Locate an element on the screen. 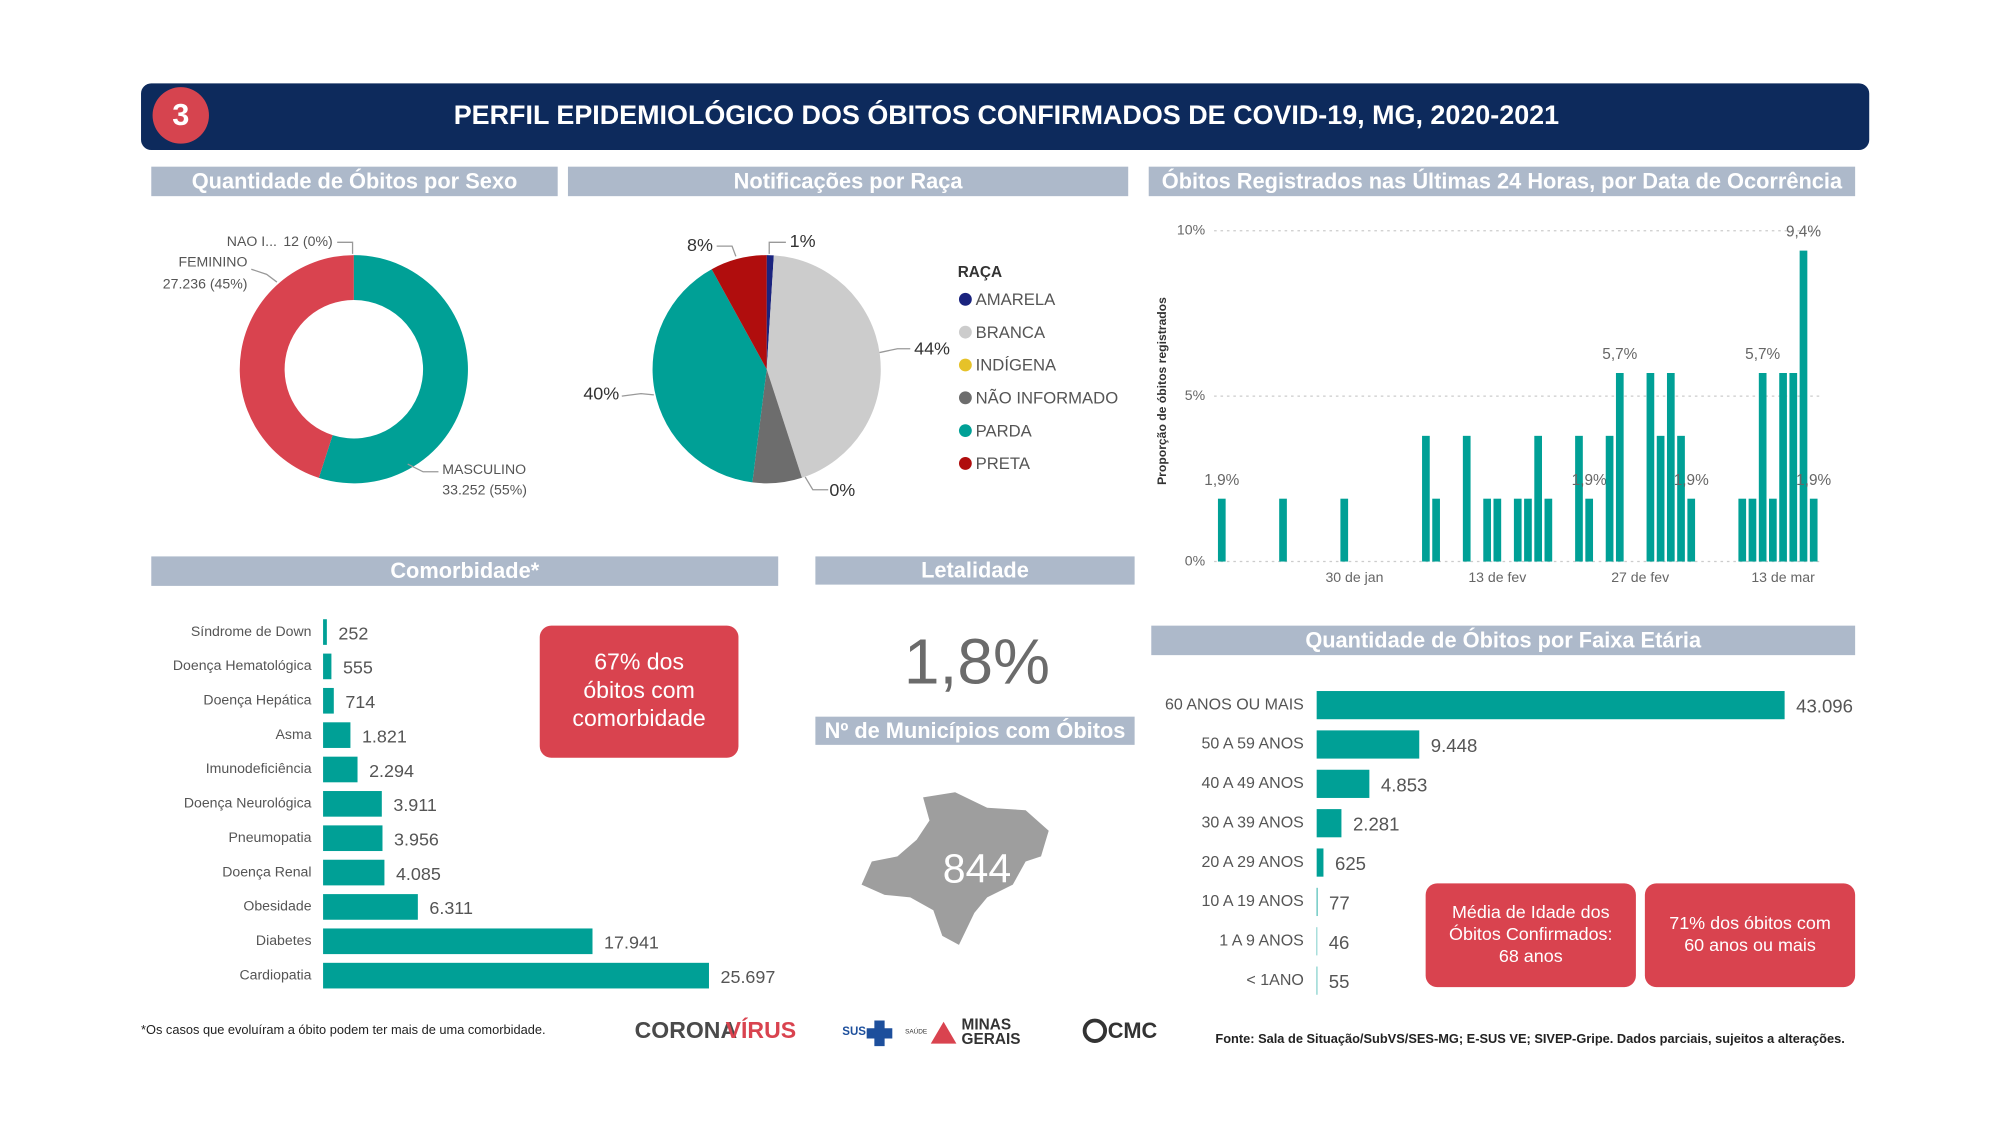 This screenshot has width=2000, height=1125. kpi-letalidade: 1,8% is located at coordinates (977, 662).